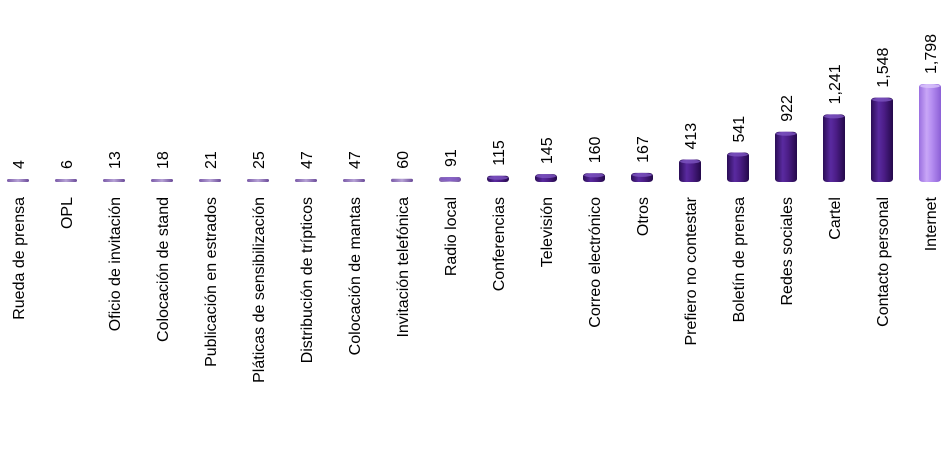  What do you see at coordinates (115, 264) in the screenshot?
I see `category-label: Oficio de invitación` at bounding box center [115, 264].